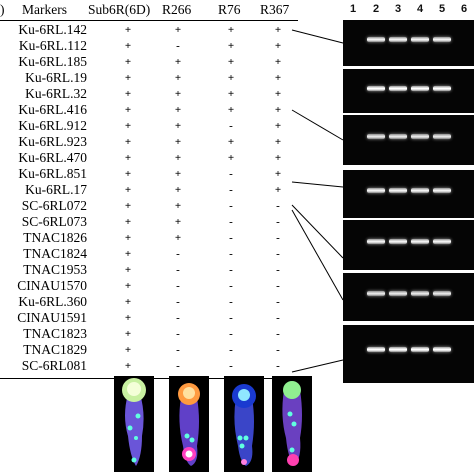 The image size is (474, 474). I want to click on table-row: SC-6RL072 + + - -, so click(150, 206).